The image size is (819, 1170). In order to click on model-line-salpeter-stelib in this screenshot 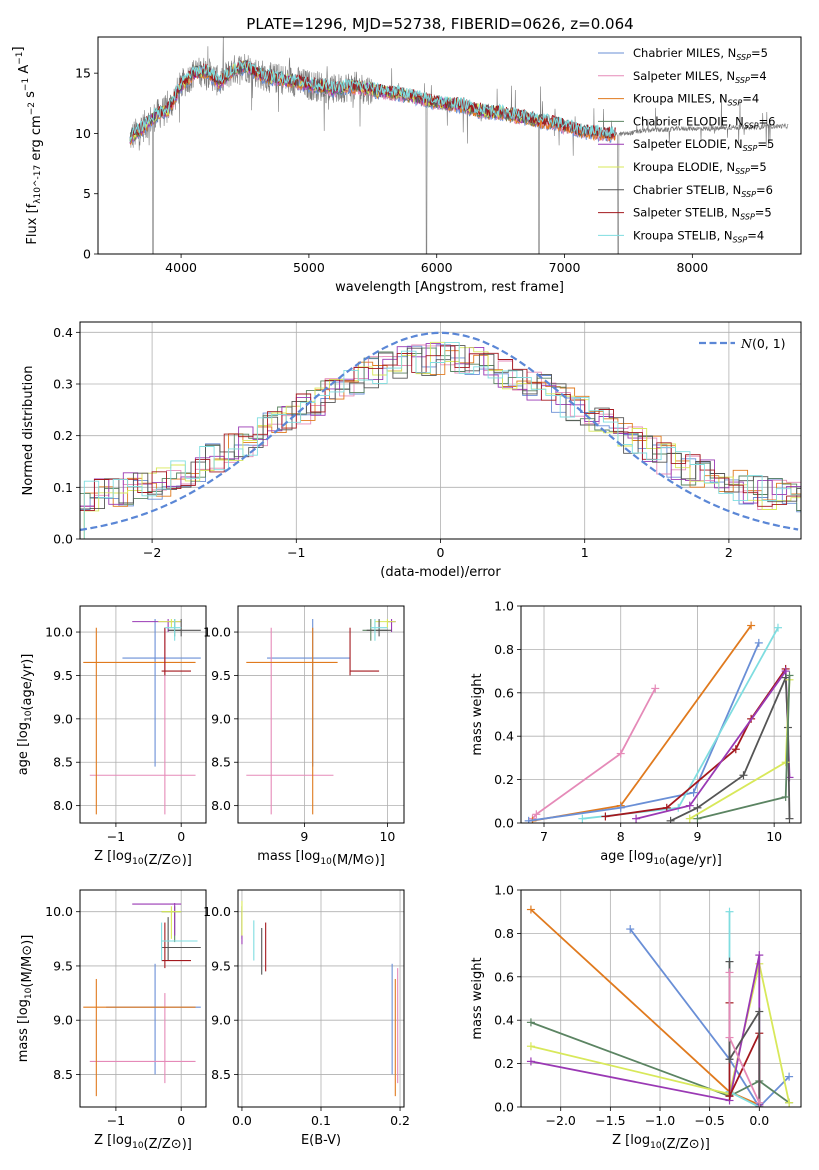, I will do `click(372, 99)`.